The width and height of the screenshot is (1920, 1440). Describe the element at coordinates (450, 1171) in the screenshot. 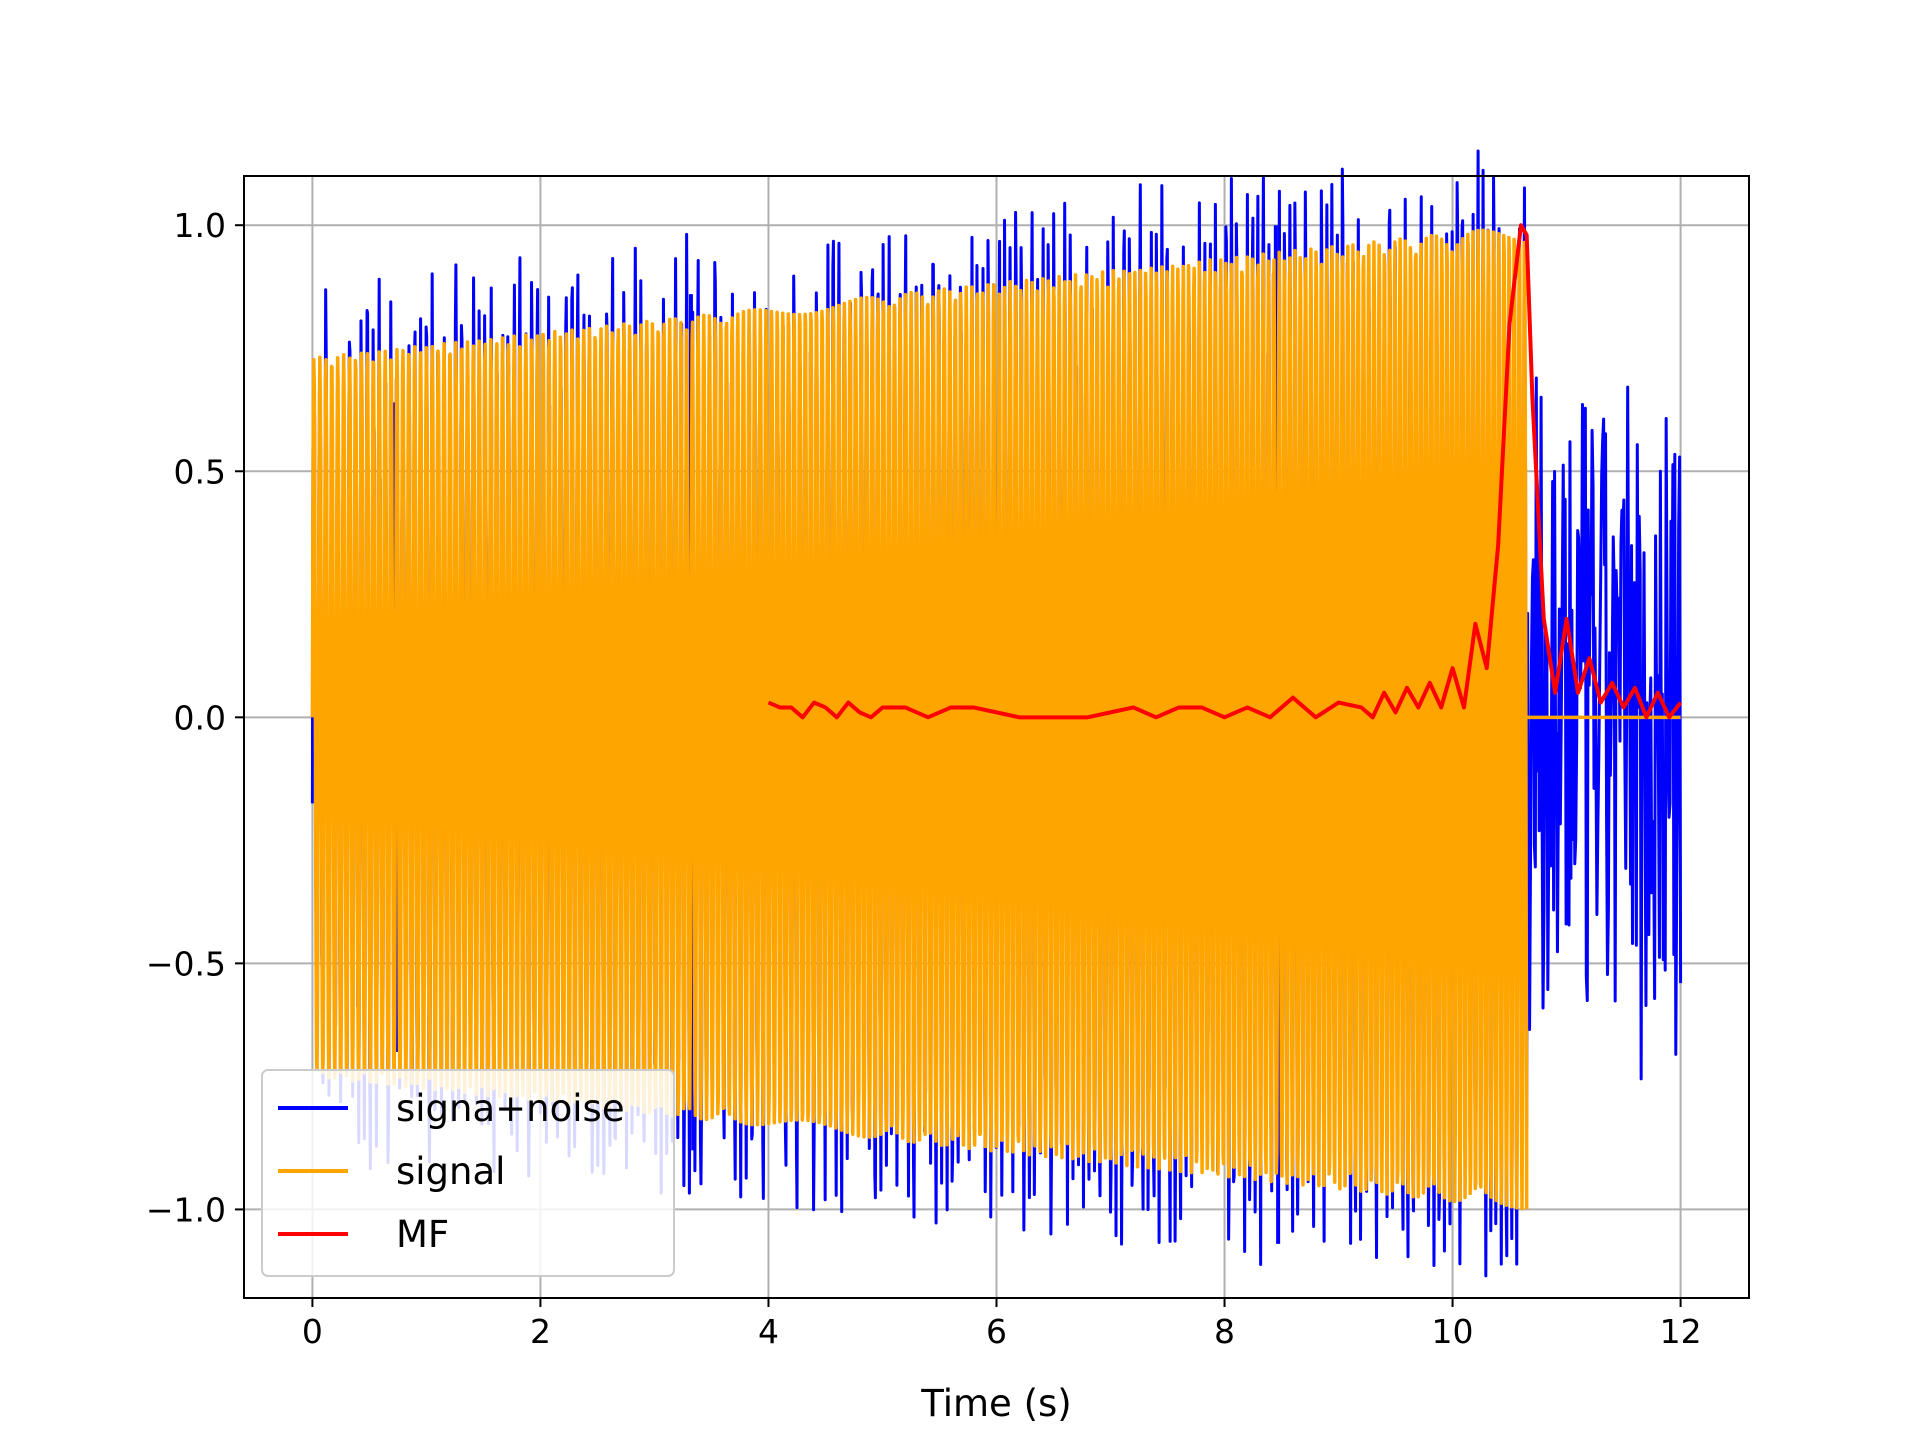

I see `legend-label: signal` at that location.